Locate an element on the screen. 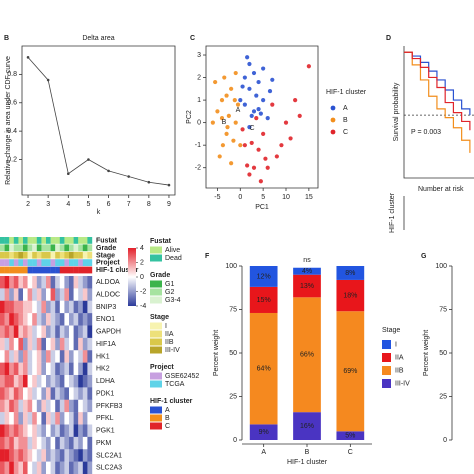 The width and height of the screenshot is (474, 474). value-label: 5% is located at coordinates (350, 435).